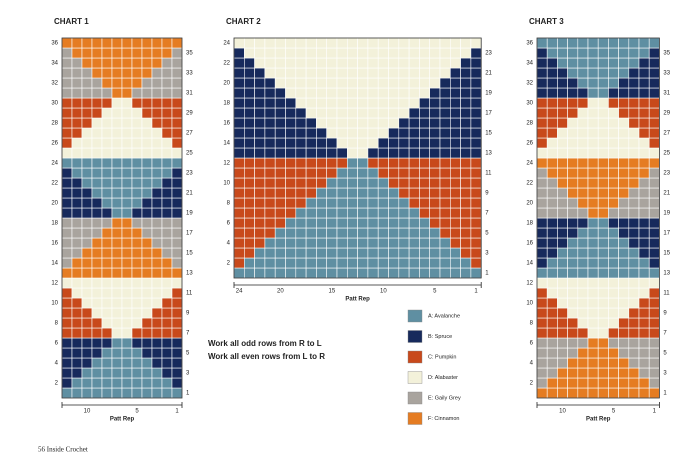 The width and height of the screenshot is (689, 455). Describe the element at coordinates (357, 300) in the screenshot. I see `repeat-label: Patt Rep` at that location.